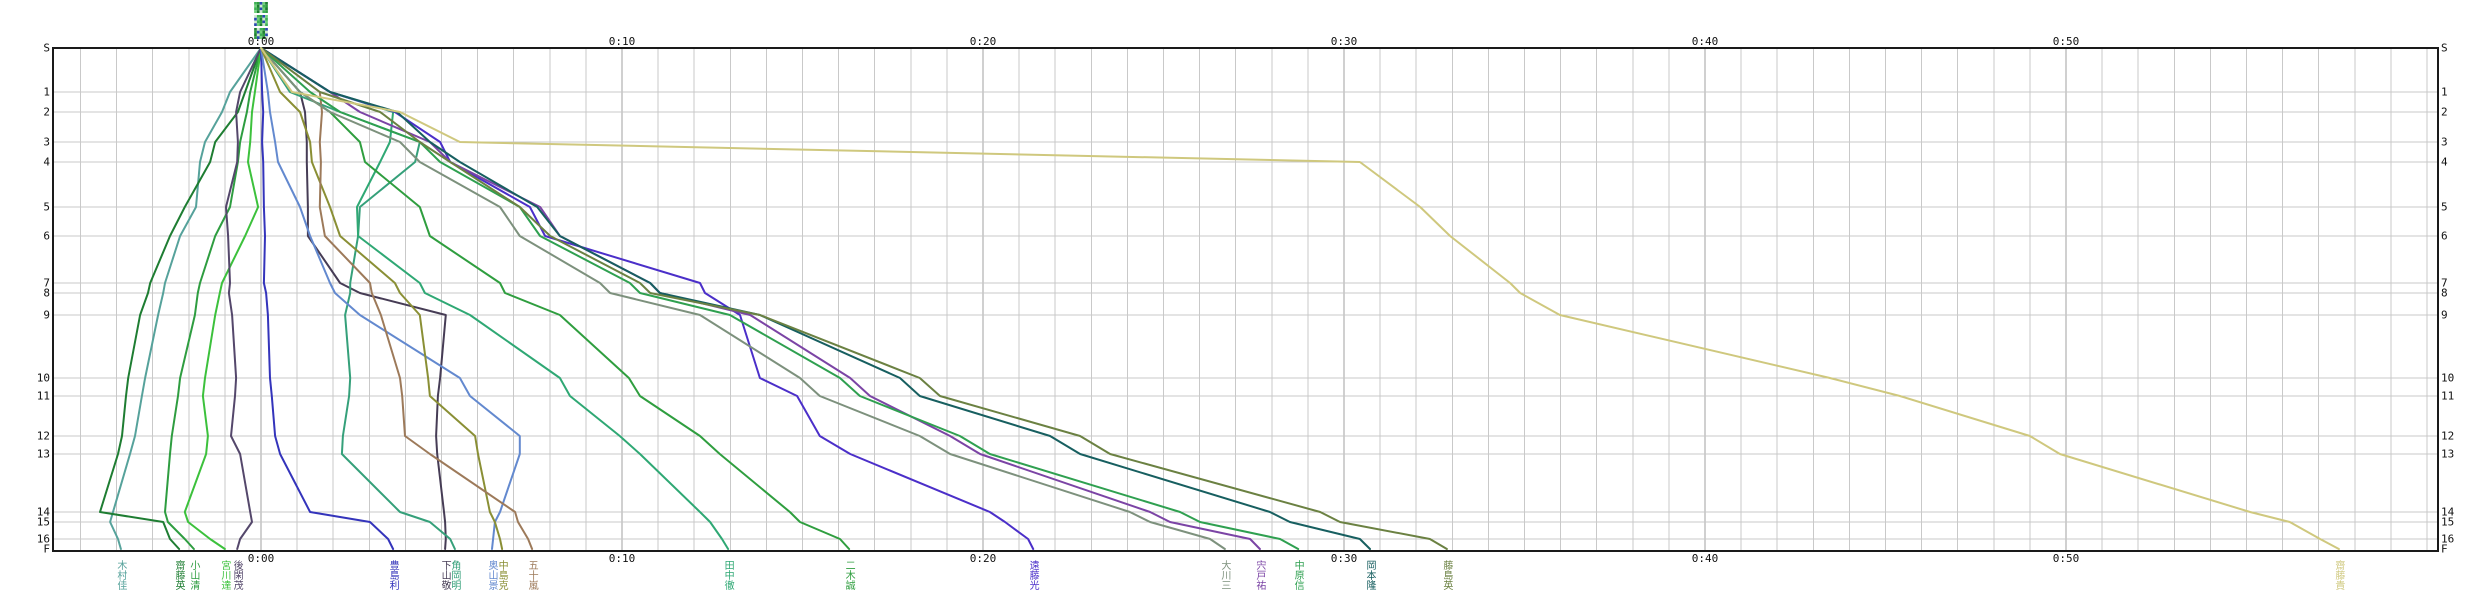  Describe the element at coordinates (2448, 522) in the screenshot. I see `y-stage-label-right: 15` at that location.